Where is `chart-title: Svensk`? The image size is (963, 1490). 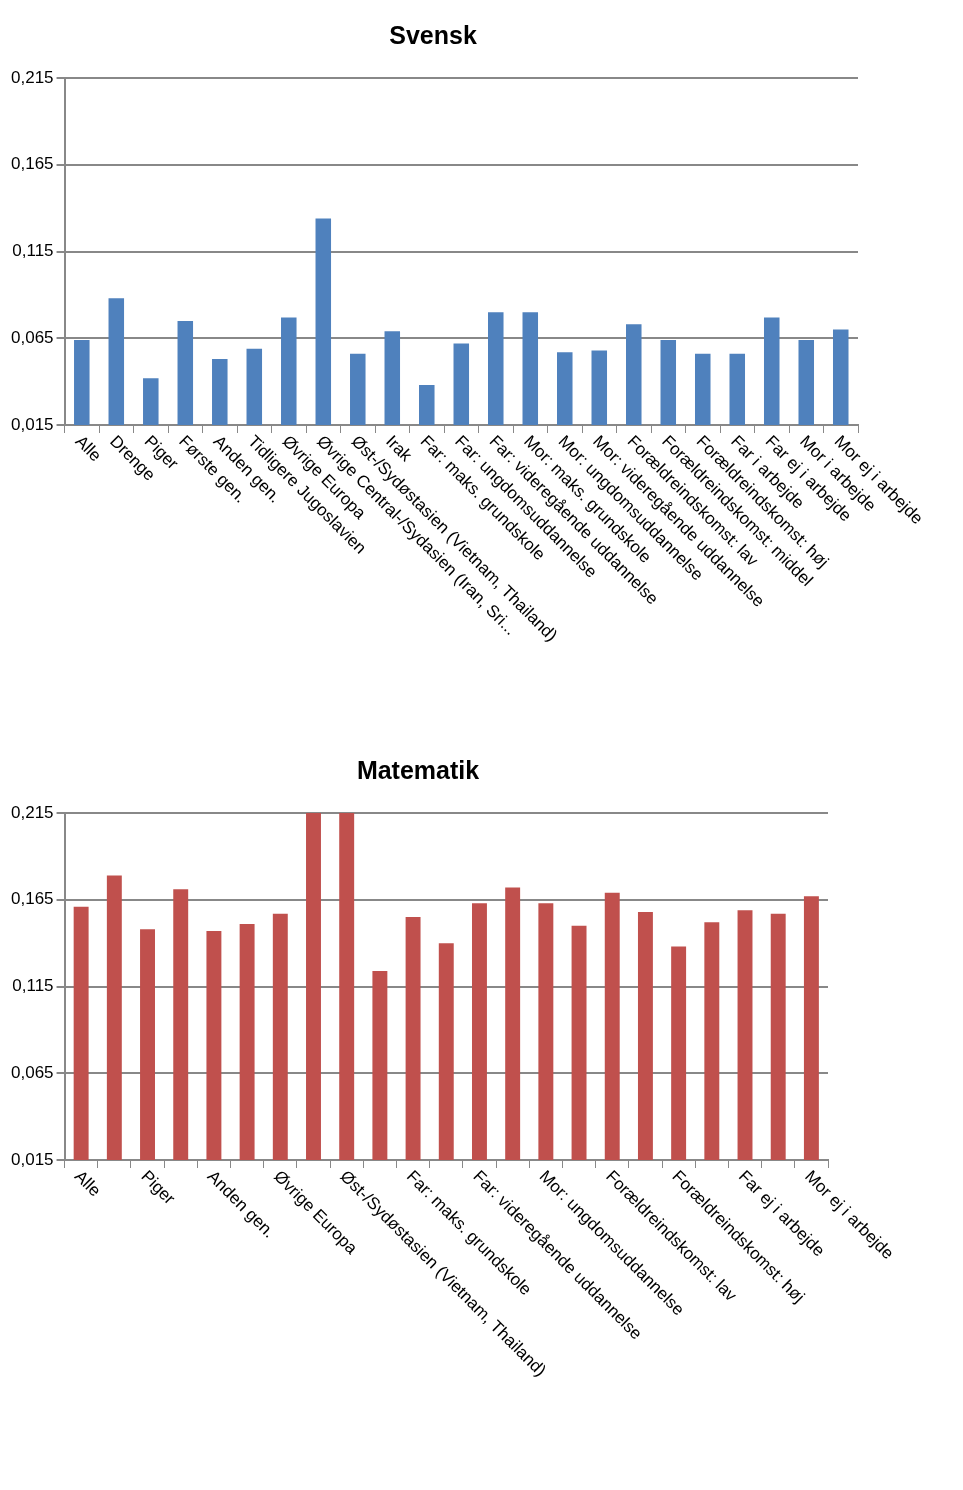
chart-title: Svensk is located at coordinates (433, 34).